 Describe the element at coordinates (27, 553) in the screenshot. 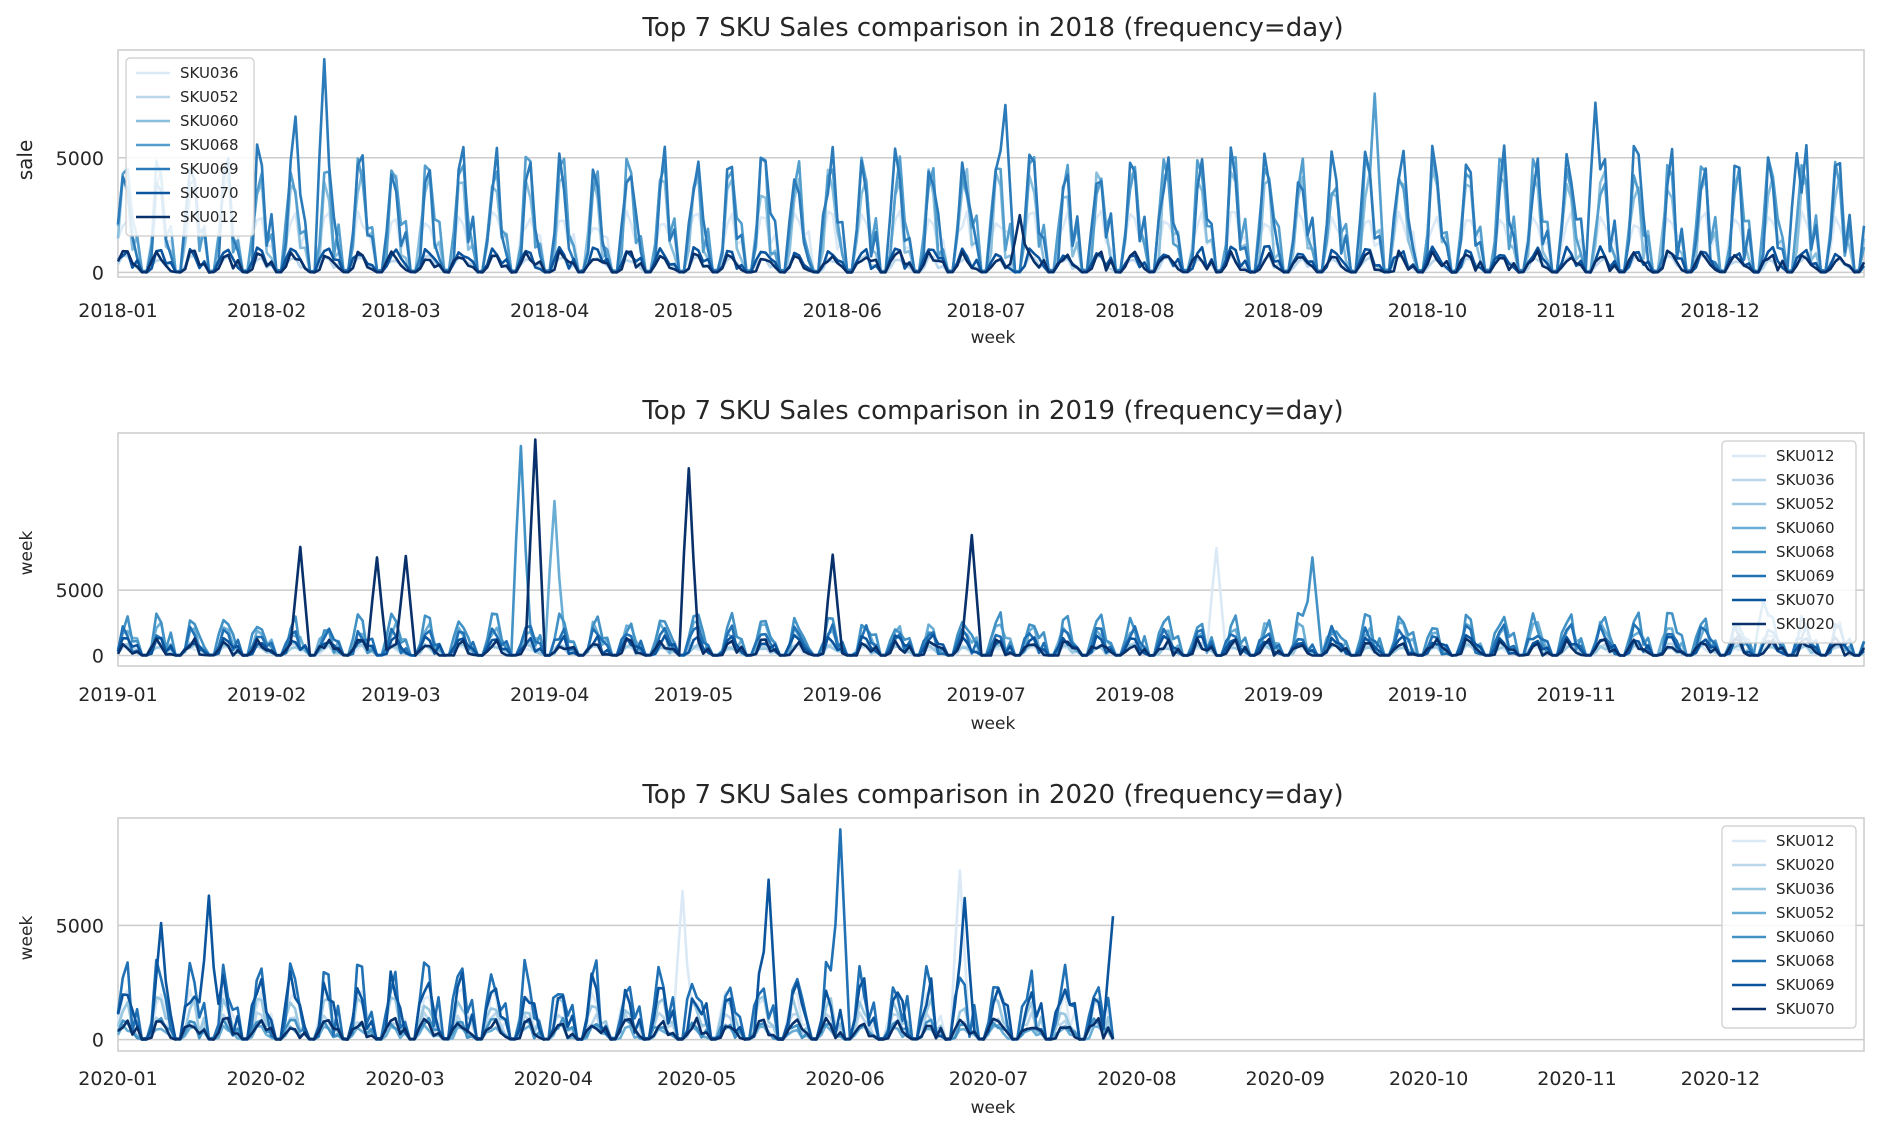

I see `y-axis-label-2019: week` at that location.